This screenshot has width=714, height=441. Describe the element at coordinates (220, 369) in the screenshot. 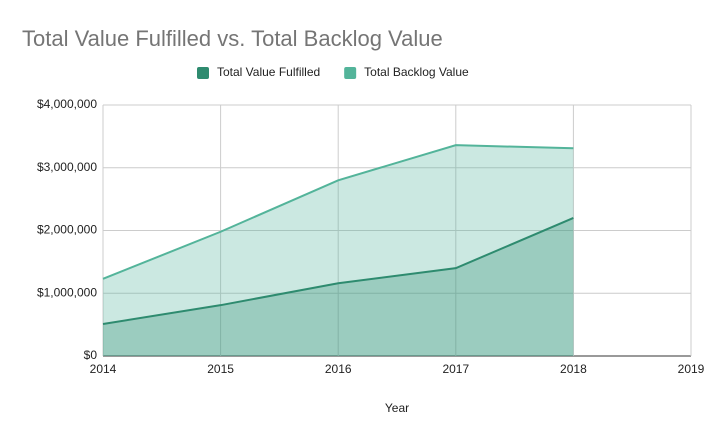

I see `x-tick-label: 2015` at that location.